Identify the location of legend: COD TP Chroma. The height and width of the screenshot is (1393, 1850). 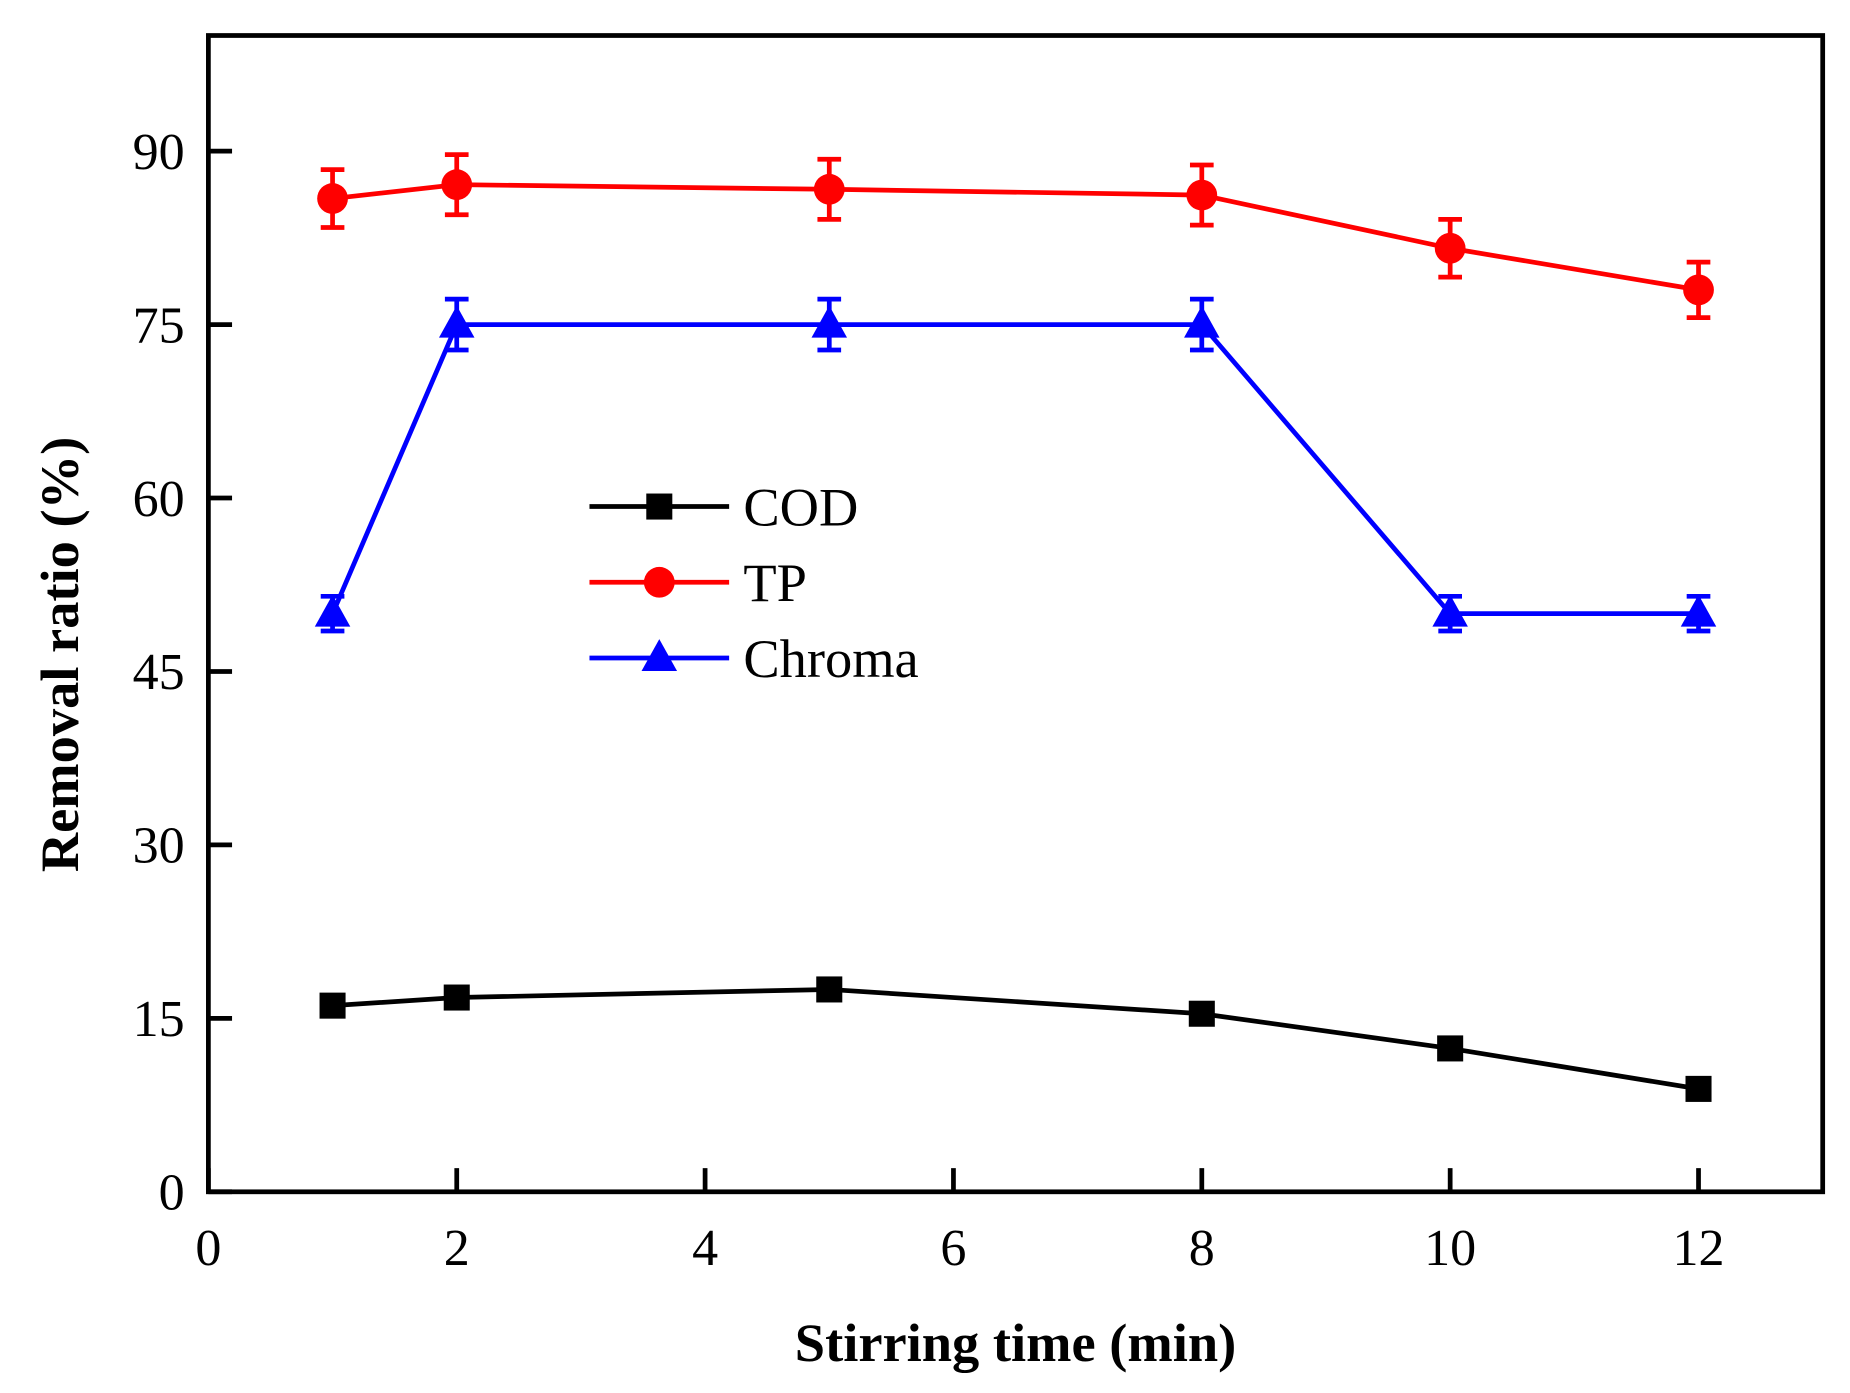
(754, 582).